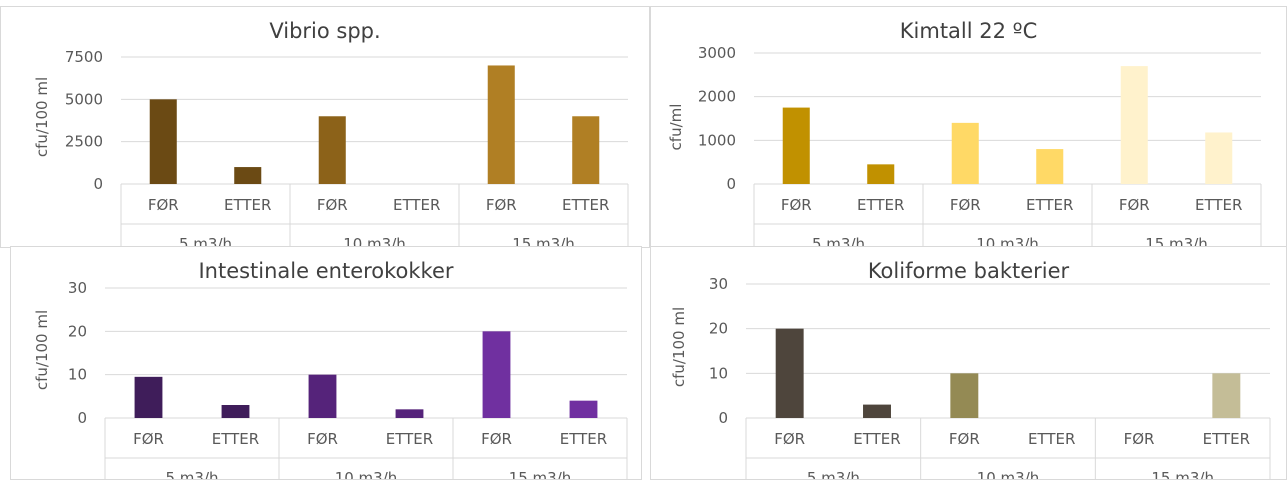 The image size is (1287, 480). Describe the element at coordinates (84, 99) in the screenshot. I see `y-tick-label: 5000` at that location.